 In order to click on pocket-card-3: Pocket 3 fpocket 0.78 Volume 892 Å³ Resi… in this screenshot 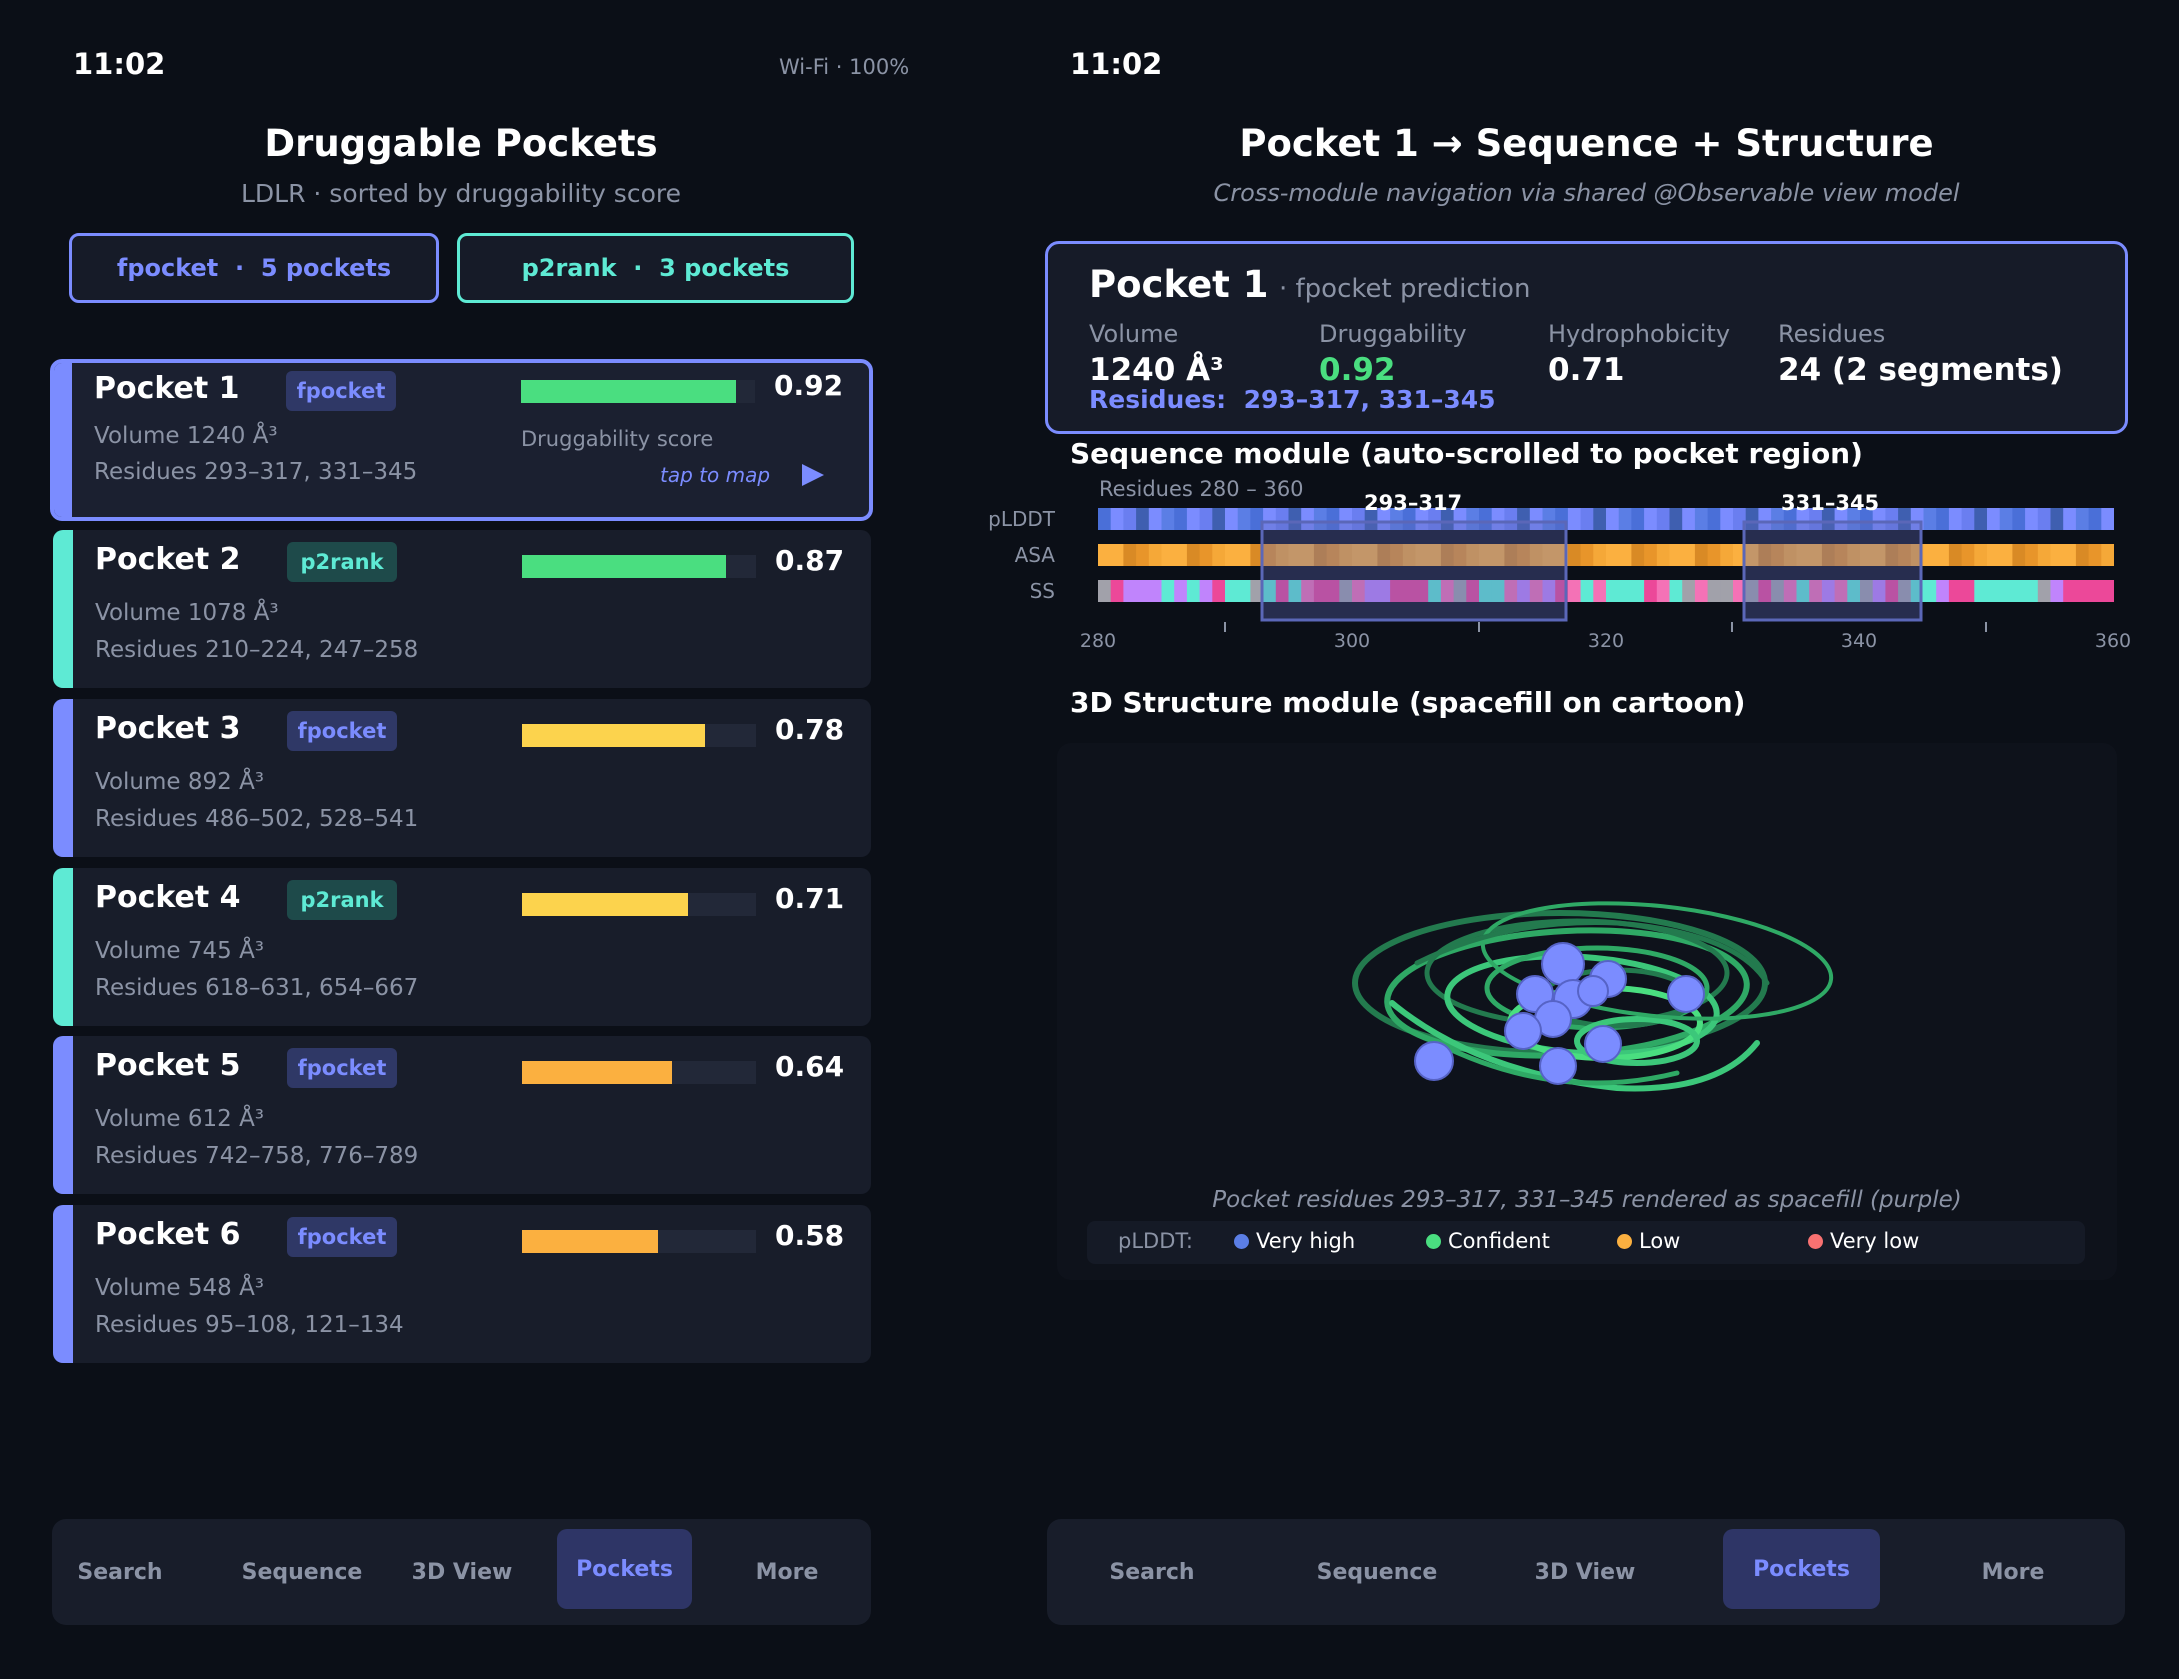, I will do `click(462, 778)`.